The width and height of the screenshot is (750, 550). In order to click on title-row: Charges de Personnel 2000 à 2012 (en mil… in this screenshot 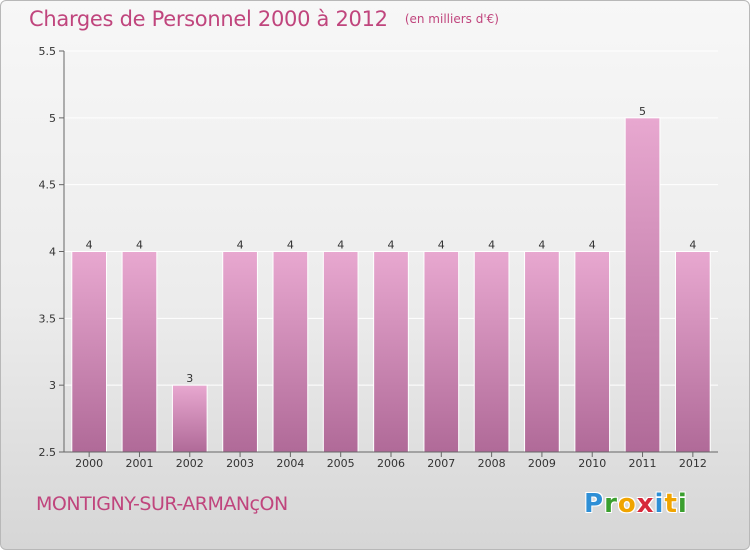, I will do `click(264, 19)`.